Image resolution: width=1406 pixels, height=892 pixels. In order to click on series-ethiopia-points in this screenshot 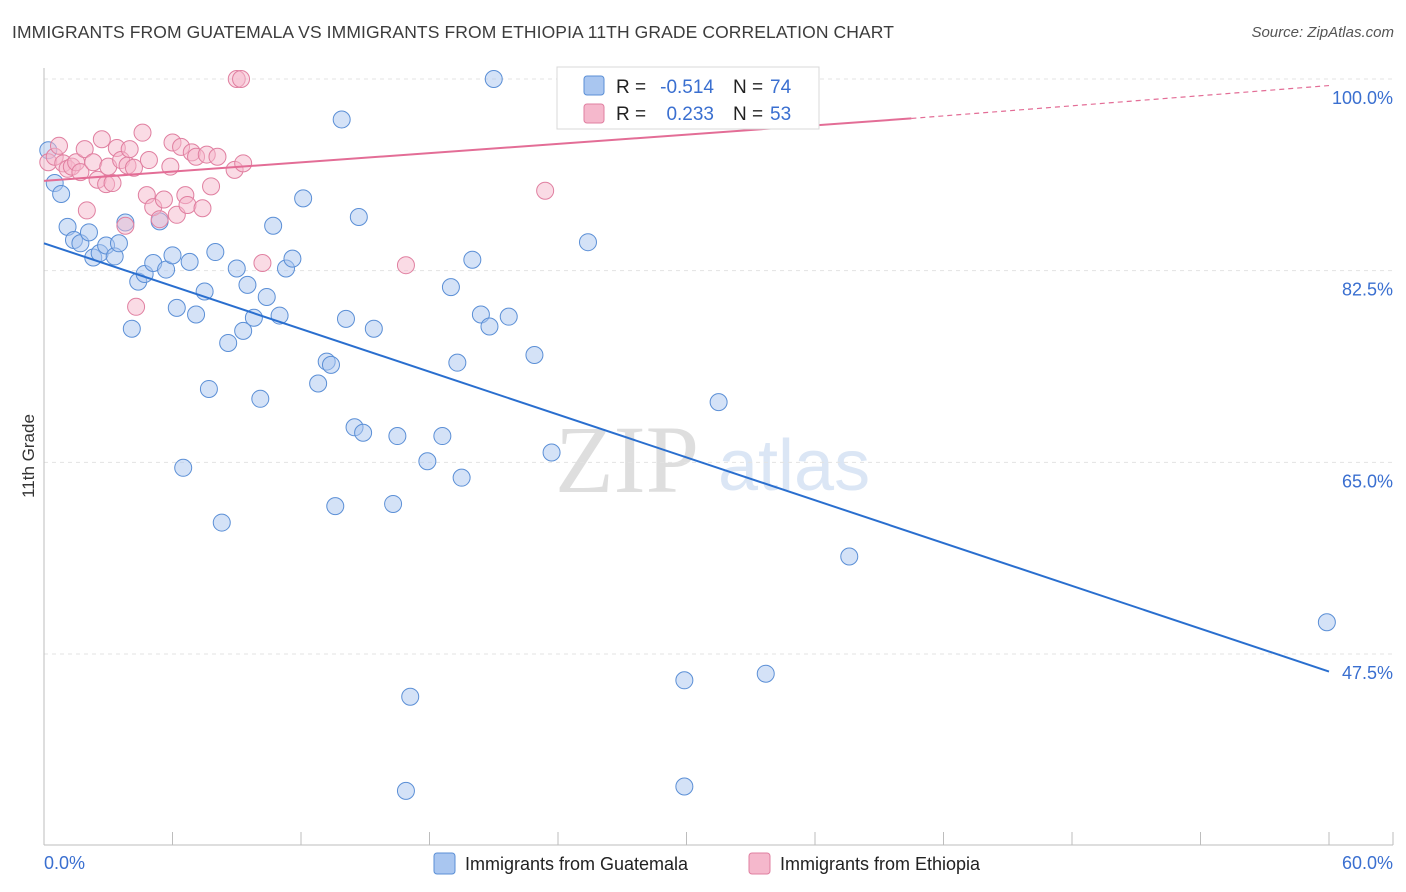, I will do `click(403, 193)`.